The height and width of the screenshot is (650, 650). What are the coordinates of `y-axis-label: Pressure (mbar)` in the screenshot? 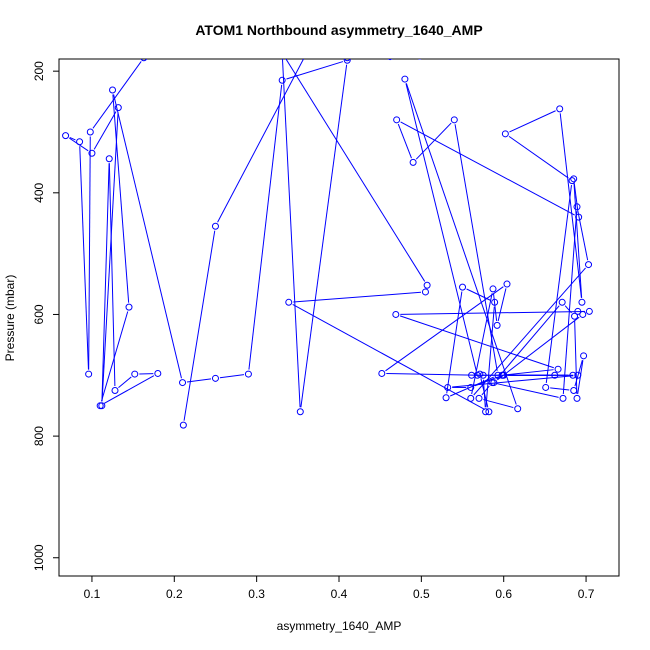 It's located at (10, 318).